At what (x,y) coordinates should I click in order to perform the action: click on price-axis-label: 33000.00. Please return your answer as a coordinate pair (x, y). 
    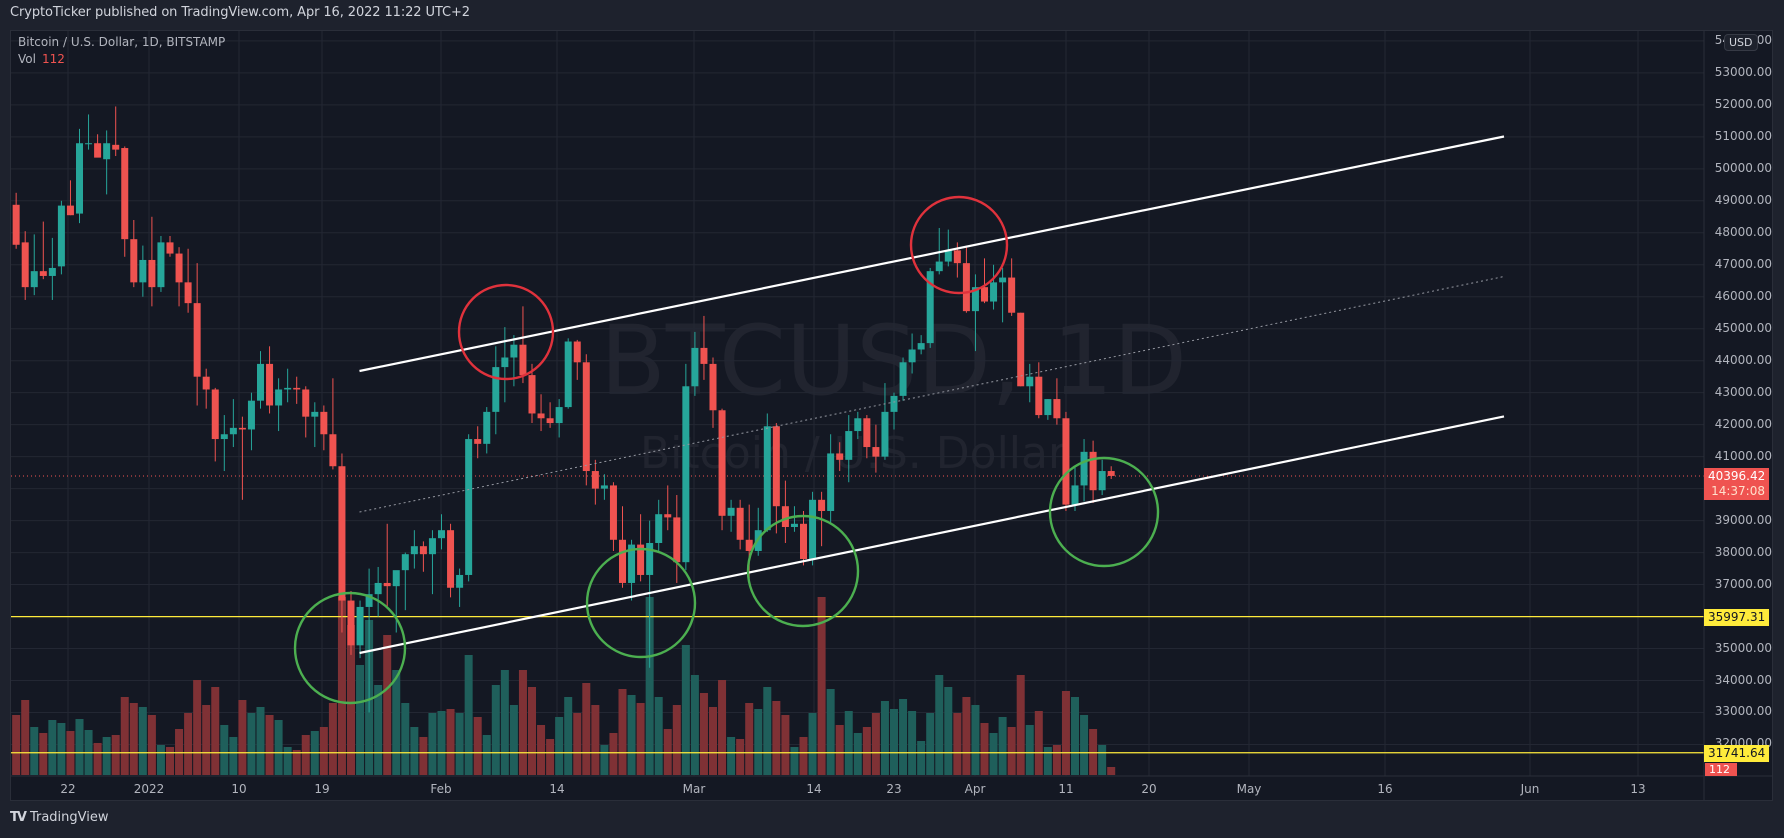
    Looking at the image, I should click on (1743, 711).